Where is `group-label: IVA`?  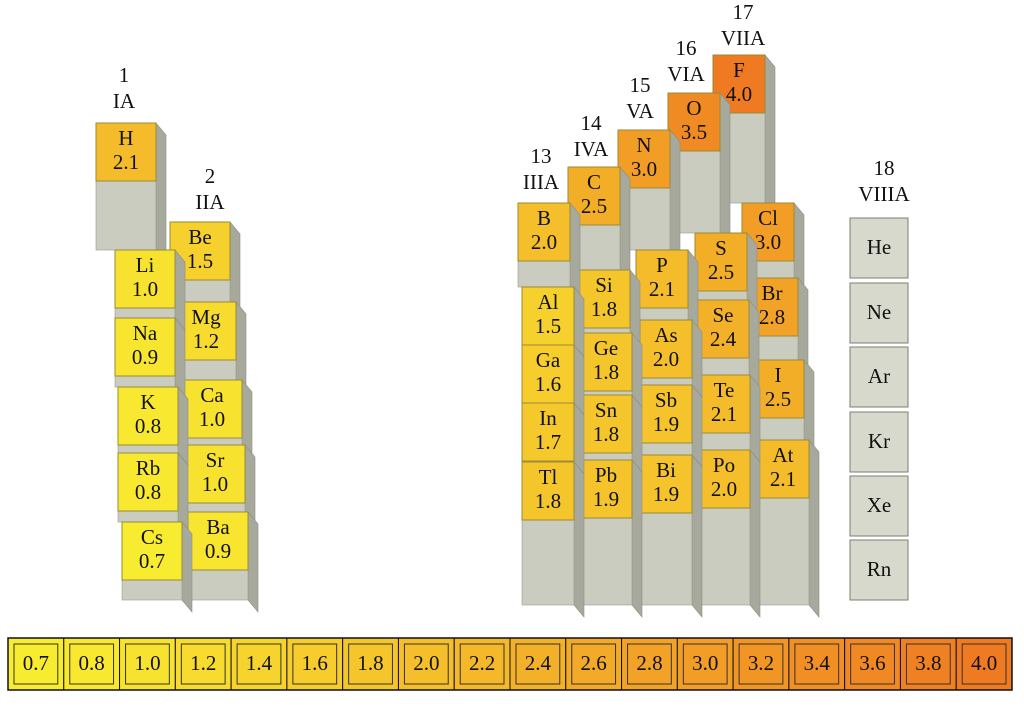
group-label: IVA is located at coordinates (591, 149).